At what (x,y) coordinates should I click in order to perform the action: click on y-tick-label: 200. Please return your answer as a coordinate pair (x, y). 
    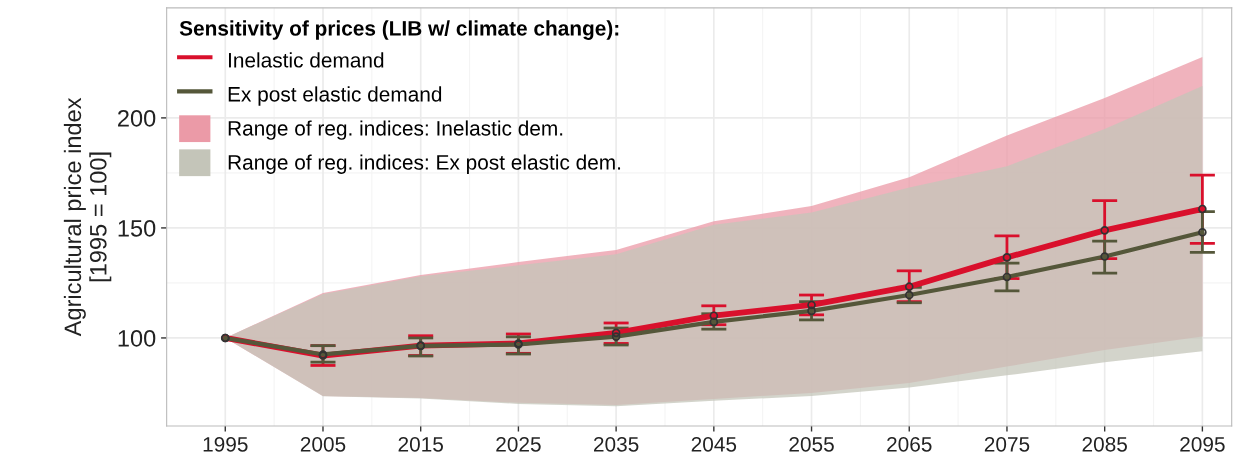
    Looking at the image, I should click on (137, 118).